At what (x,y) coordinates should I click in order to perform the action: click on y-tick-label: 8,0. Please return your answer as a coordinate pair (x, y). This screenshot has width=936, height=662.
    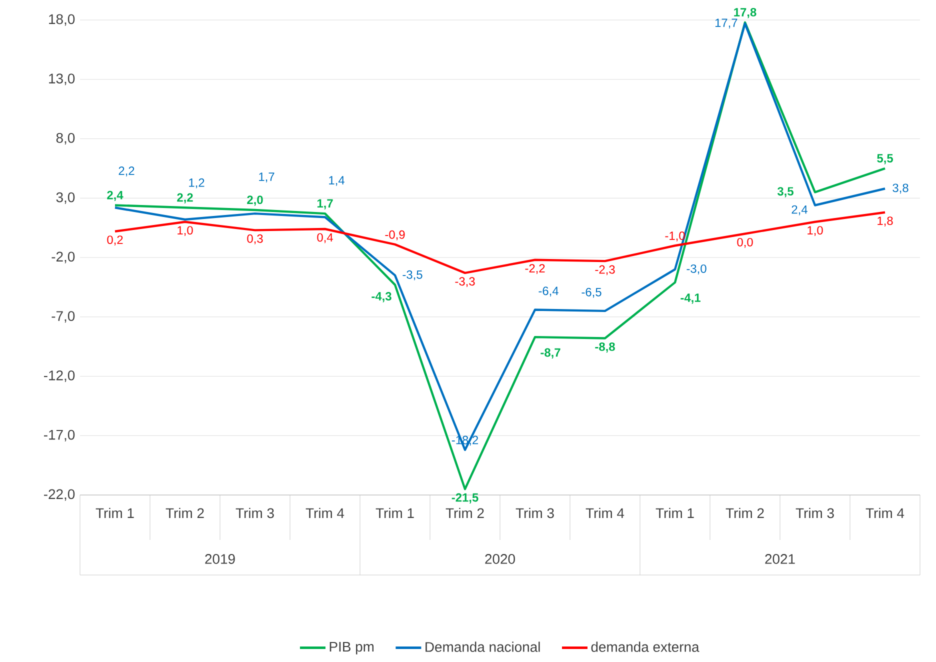
    Looking at the image, I should click on (65, 138).